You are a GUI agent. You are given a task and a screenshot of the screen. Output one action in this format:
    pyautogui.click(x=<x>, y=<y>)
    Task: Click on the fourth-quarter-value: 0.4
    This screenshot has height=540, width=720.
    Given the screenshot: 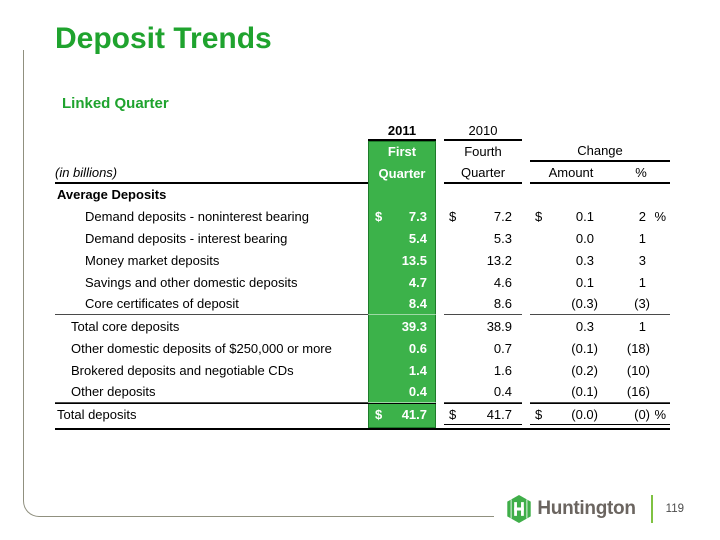 What is the action you would take?
    pyautogui.click(x=483, y=392)
    